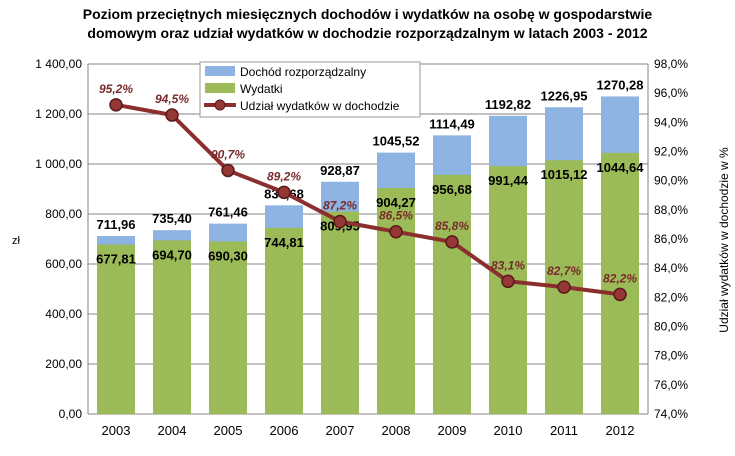 This screenshot has height=456, width=735. I want to click on y2-tick-label: 84,0%, so click(671, 268).